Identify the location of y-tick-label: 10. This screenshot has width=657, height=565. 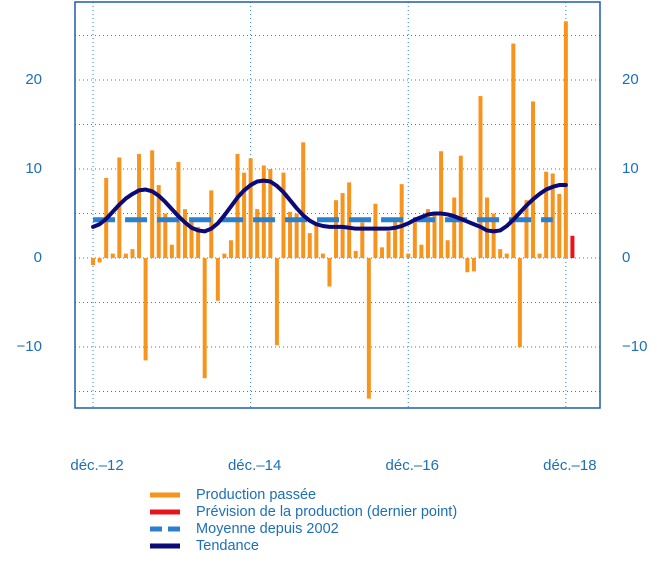
(33, 168).